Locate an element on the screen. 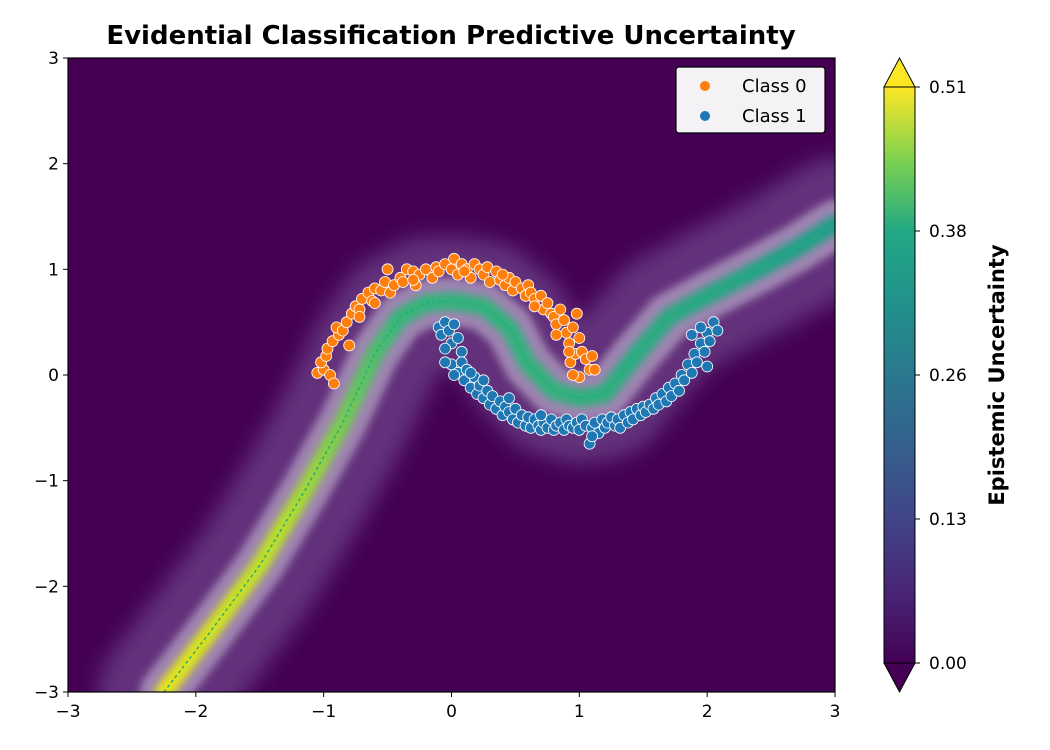  colorbar-extend-min is located at coordinates (899, 678).